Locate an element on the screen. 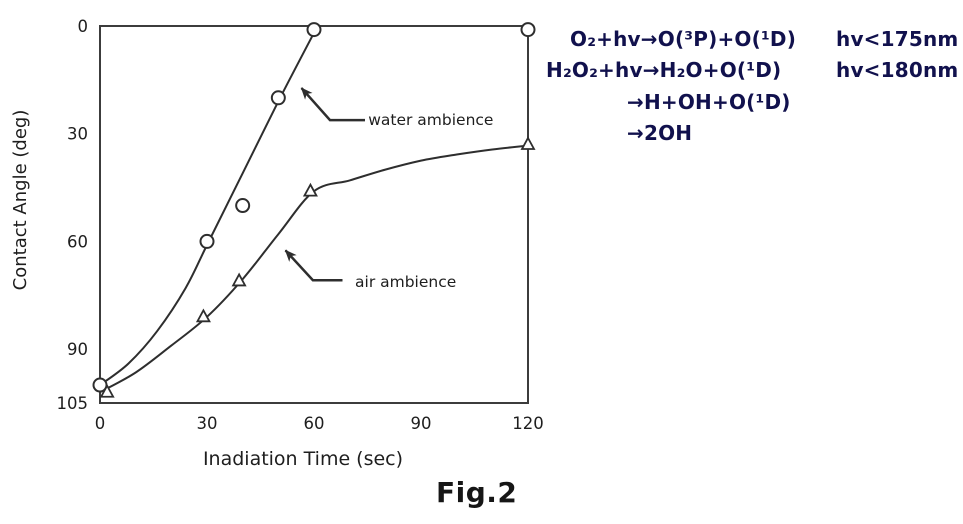  equation-o2-condition: hv<175nm is located at coordinates (897, 39).